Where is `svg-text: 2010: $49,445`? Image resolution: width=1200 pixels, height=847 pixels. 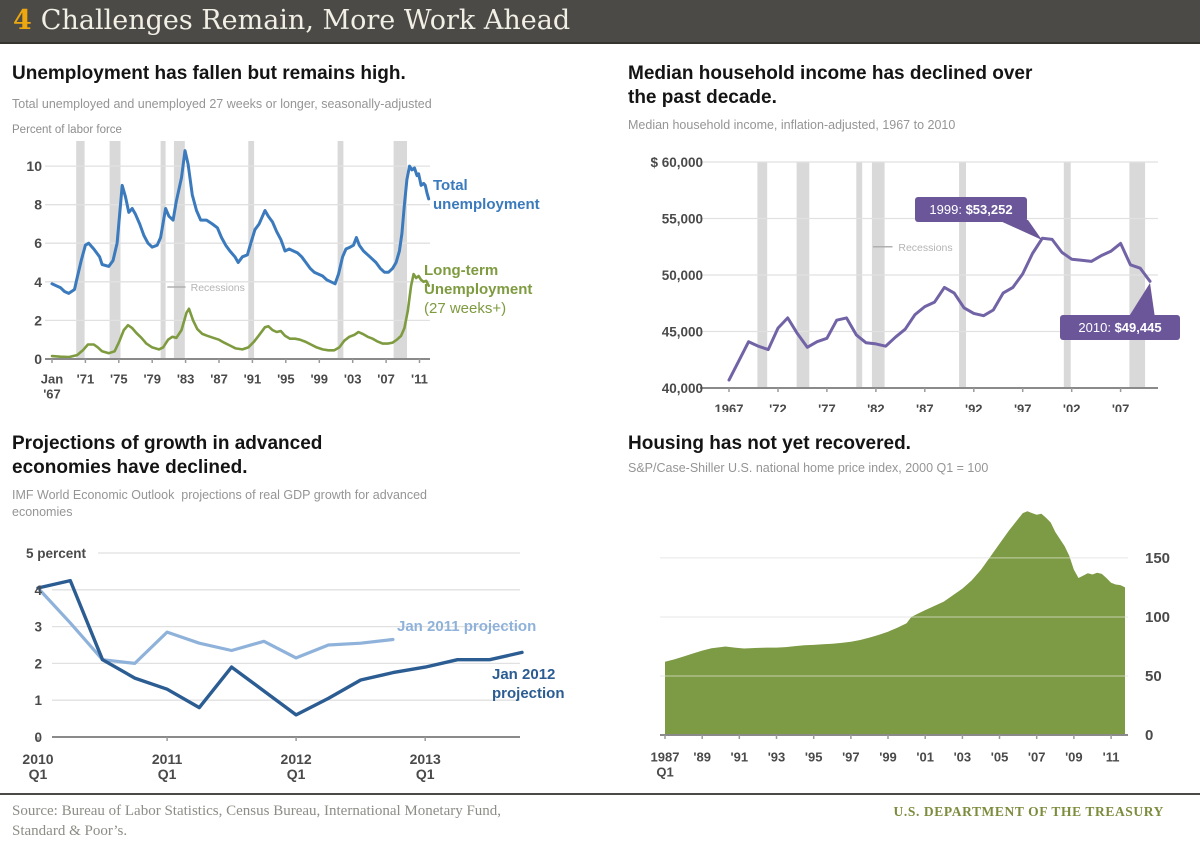 svg-text: 2010: $49,445 is located at coordinates (1119, 327).